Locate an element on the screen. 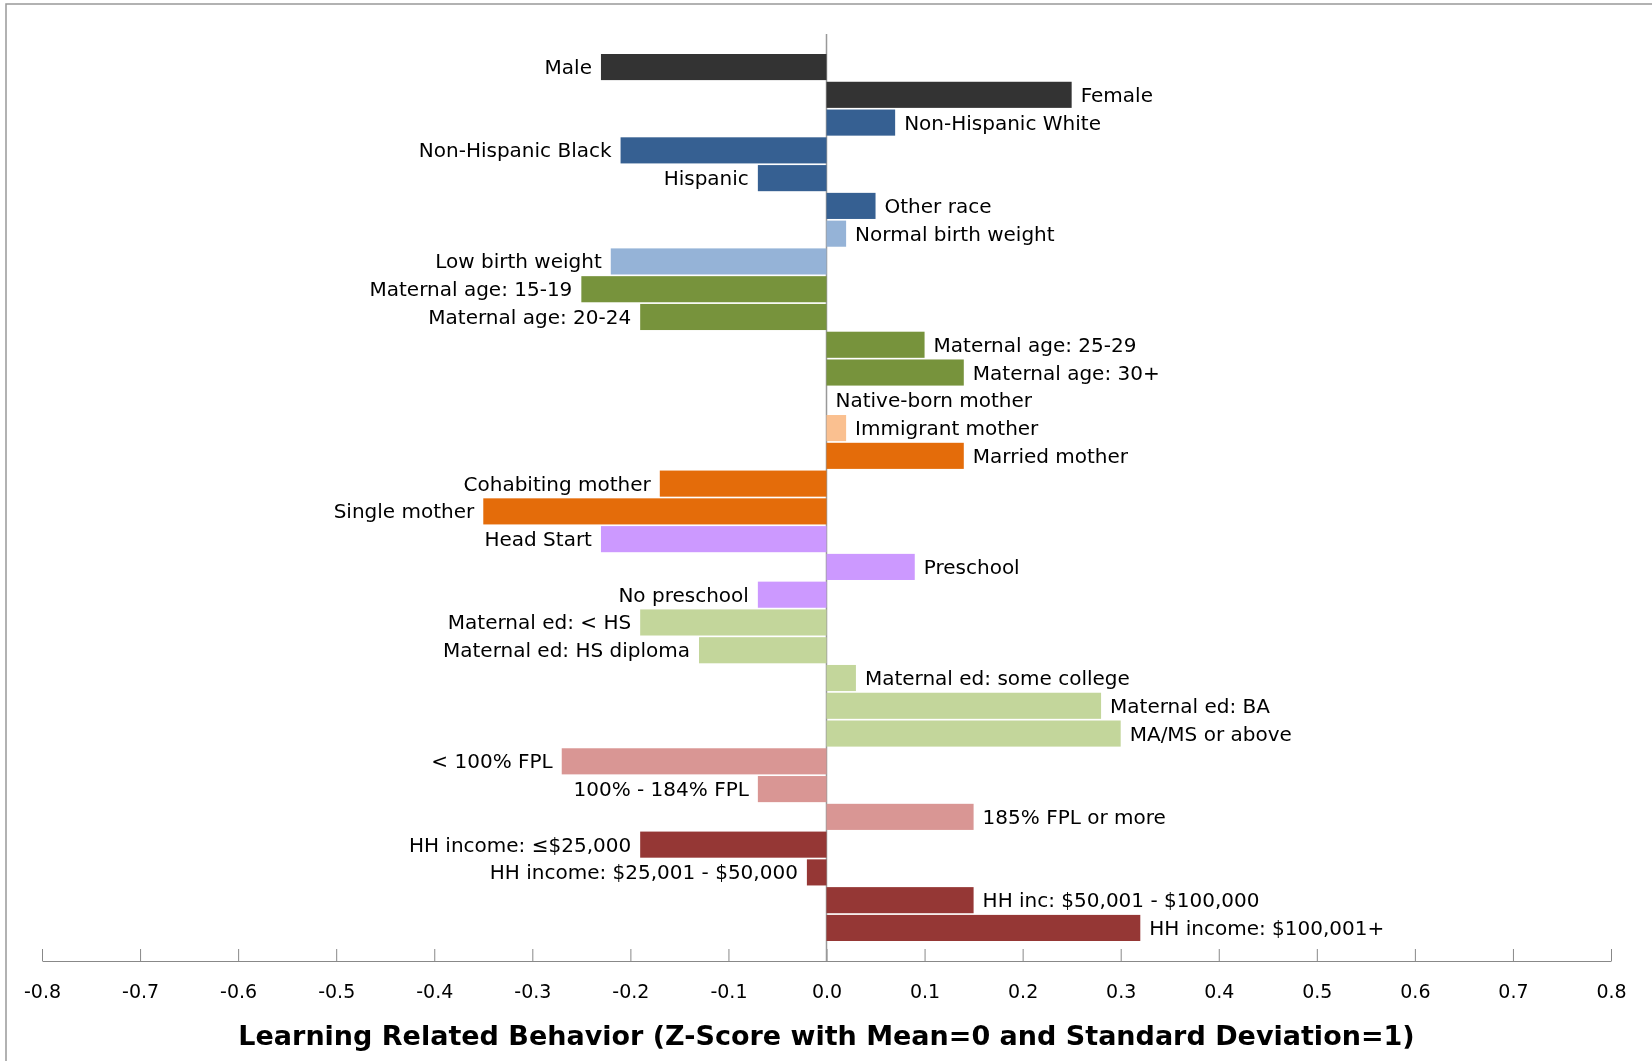 The image size is (1652, 1061). x-tick-label: 0.3 is located at coordinates (1121, 991).